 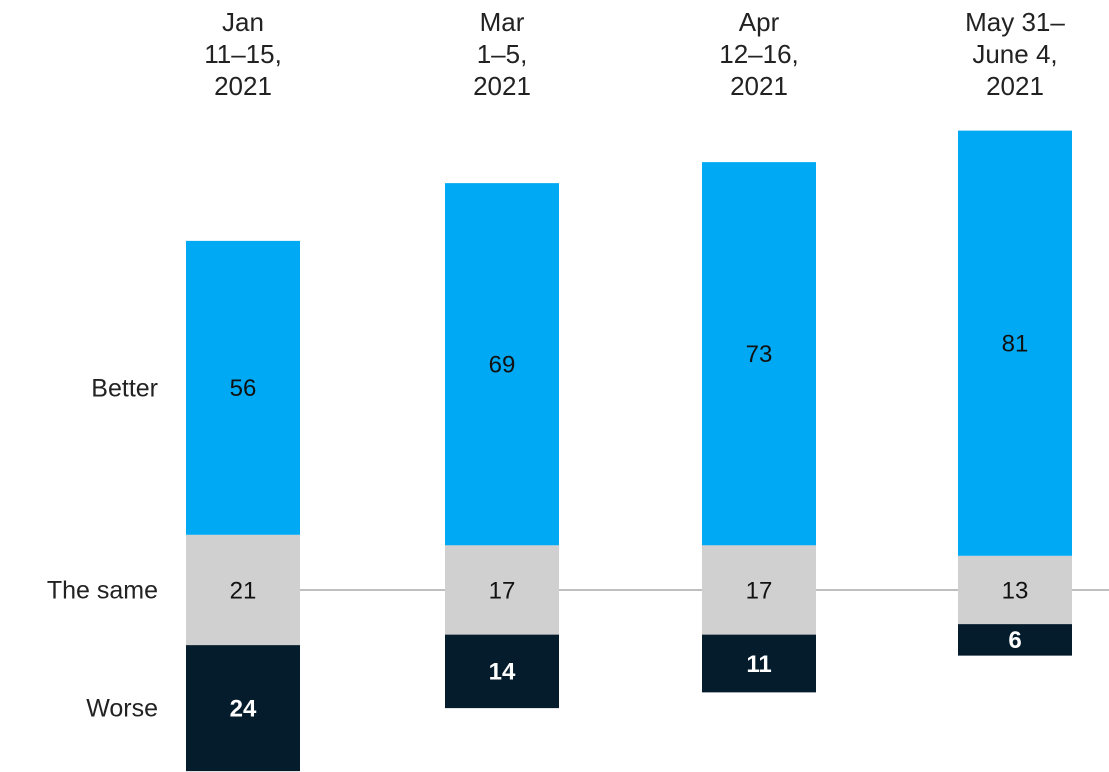 I want to click on value-label: 56, so click(x=243, y=388).